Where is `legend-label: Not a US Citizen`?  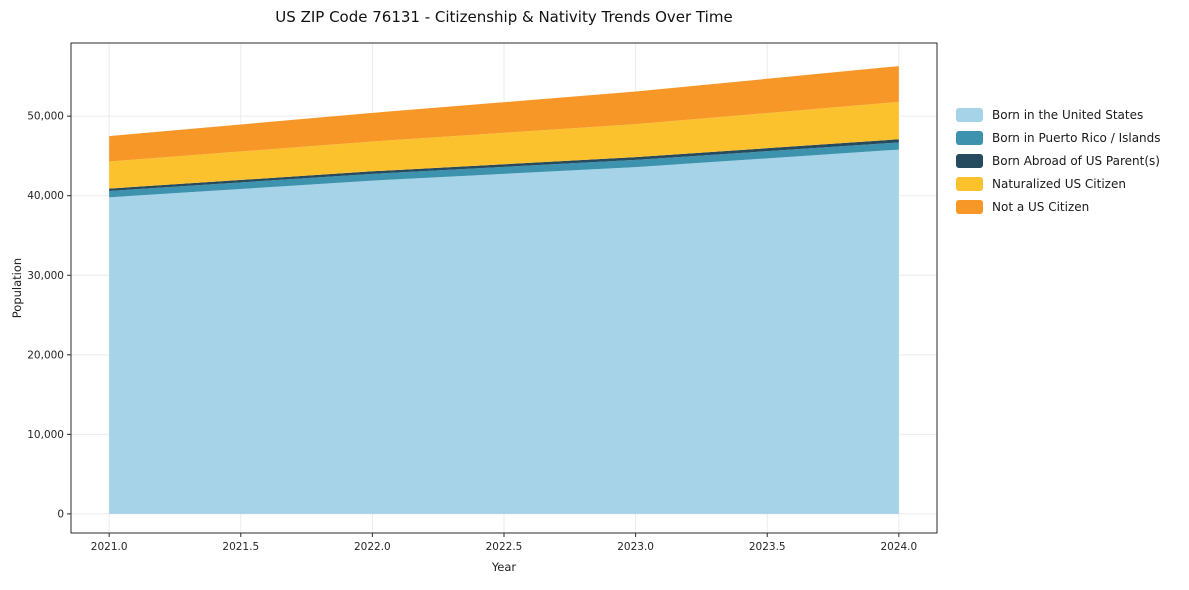 legend-label: Not a US Citizen is located at coordinates (1041, 206).